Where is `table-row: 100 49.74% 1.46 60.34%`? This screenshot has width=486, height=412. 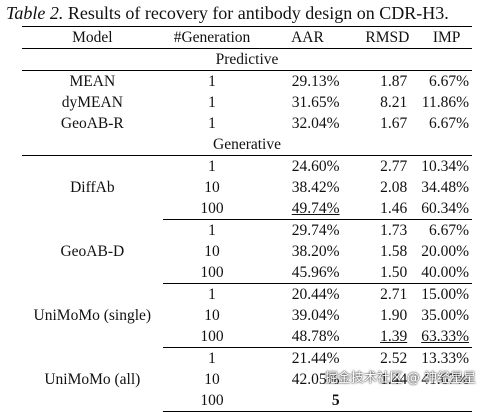 table-row: 100 49.74% 1.46 60.34% is located at coordinates (247, 209).